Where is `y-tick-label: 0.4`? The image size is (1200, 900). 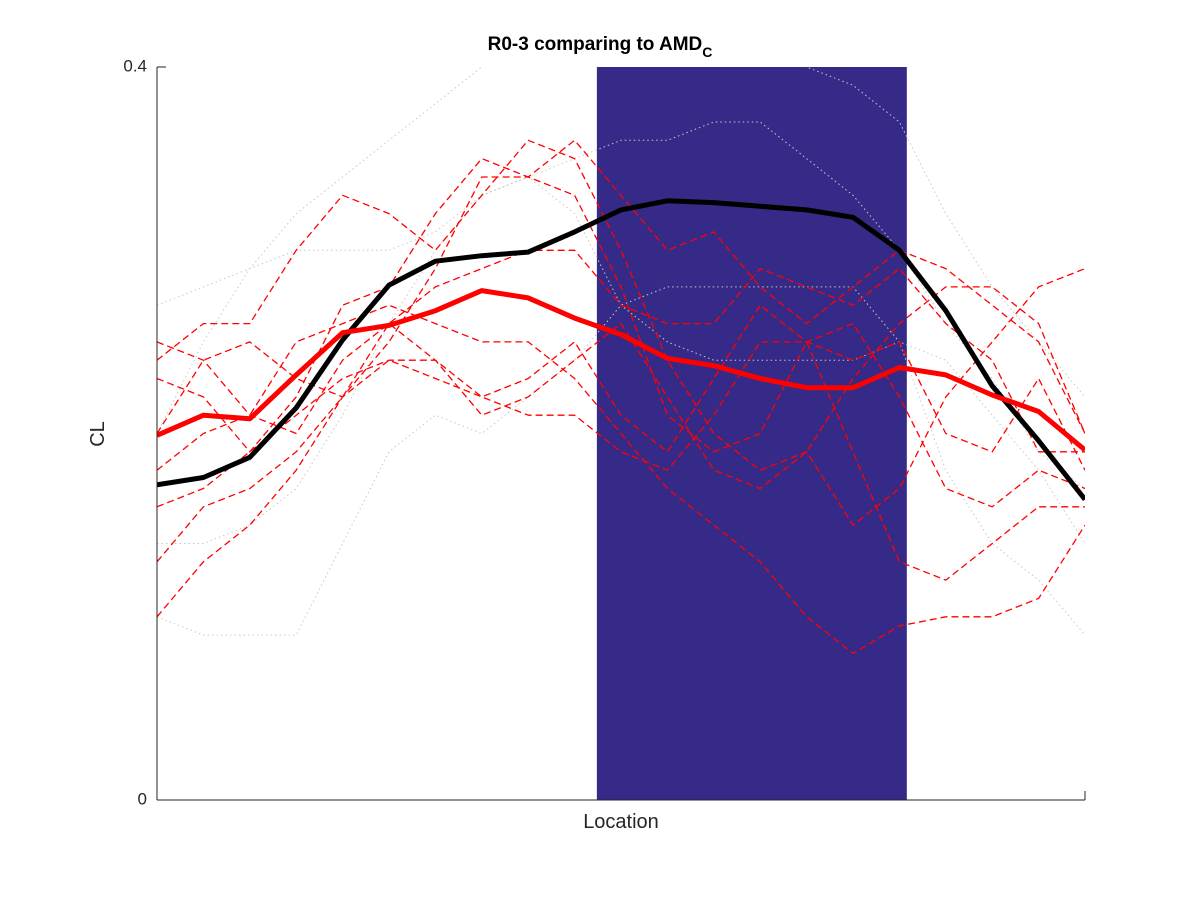
y-tick-label: 0.4 is located at coordinates (135, 65).